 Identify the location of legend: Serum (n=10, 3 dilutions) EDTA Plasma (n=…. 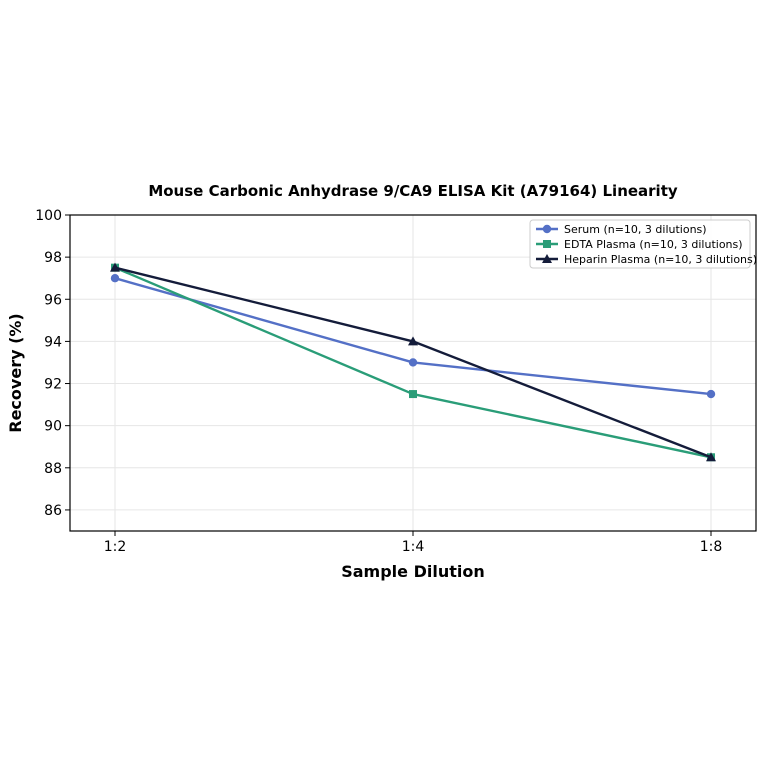
(643, 244).